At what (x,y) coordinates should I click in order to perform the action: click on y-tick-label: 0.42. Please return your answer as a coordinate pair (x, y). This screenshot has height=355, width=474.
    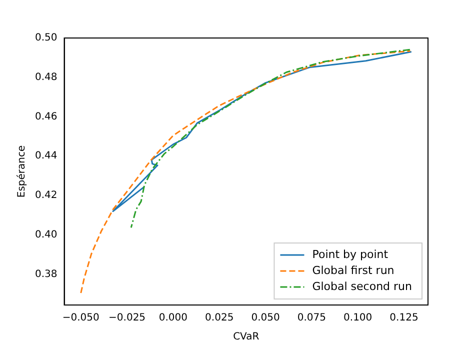
    Looking at the image, I should click on (46, 196).